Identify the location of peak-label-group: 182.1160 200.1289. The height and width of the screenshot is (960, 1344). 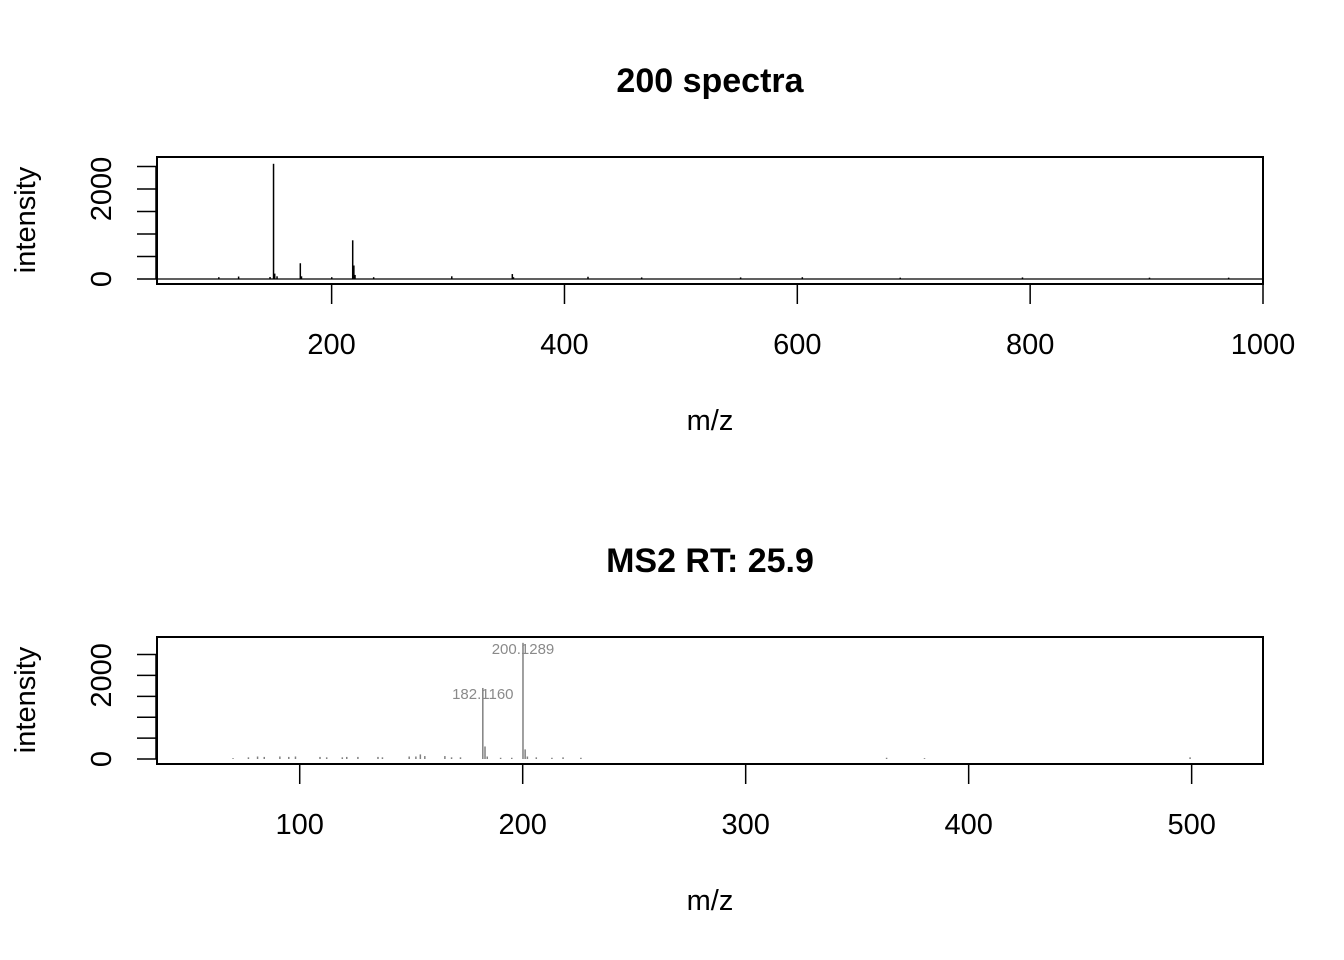
(503, 672).